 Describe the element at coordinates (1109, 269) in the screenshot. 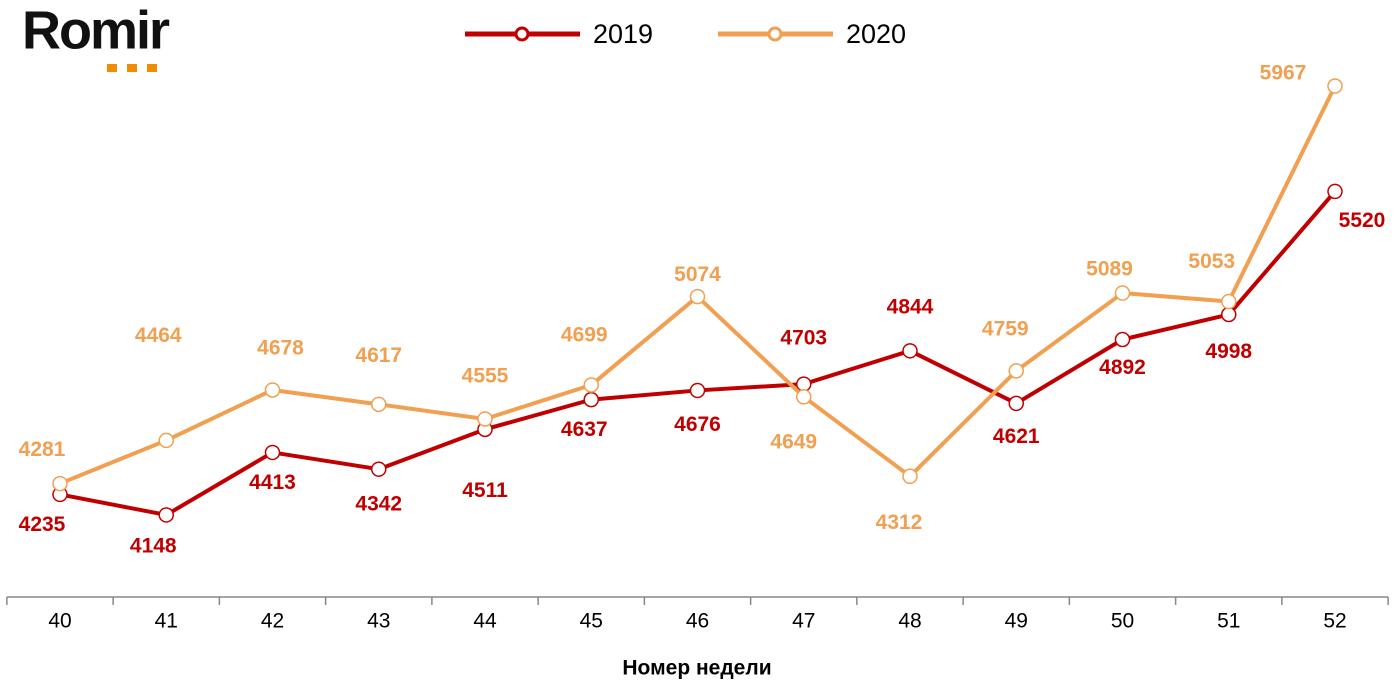

I see `data-label: 5089` at that location.